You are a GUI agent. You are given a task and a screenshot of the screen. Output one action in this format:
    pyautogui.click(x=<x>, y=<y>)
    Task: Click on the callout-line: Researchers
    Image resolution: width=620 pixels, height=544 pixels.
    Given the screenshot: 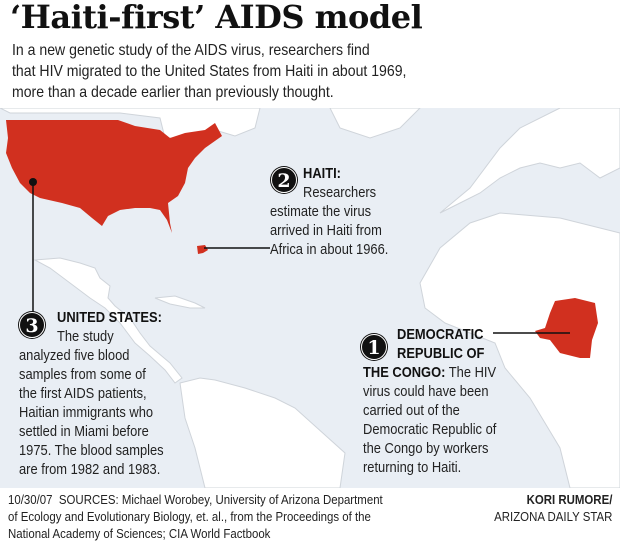 What is the action you would take?
    pyautogui.click(x=340, y=192)
    